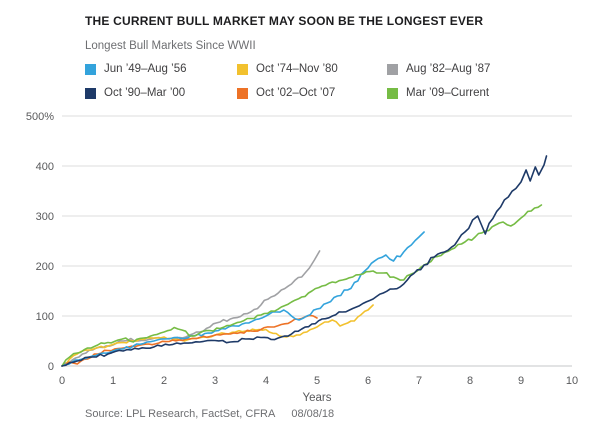  Describe the element at coordinates (448, 93) in the screenshot. I see `legend-label: Mar ’09–Current` at that location.